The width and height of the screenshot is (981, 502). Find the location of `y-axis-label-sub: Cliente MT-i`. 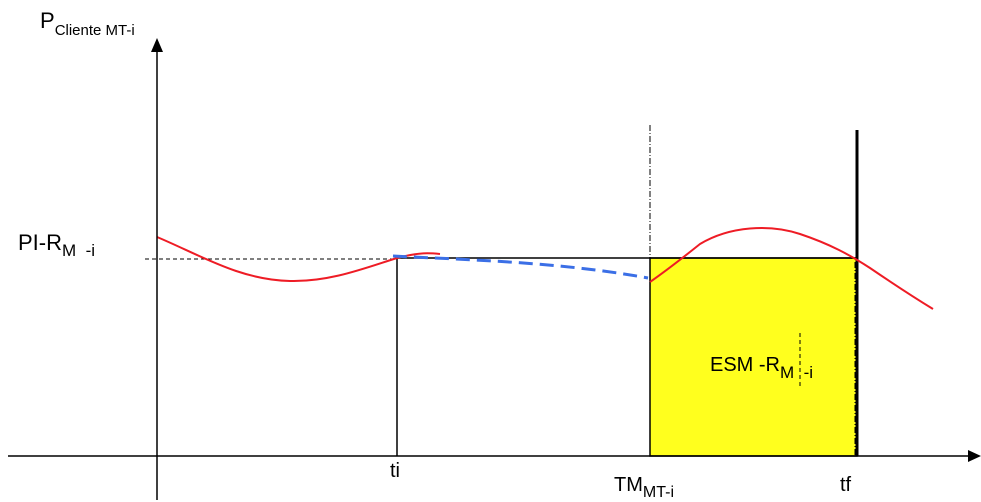

y-axis-label-sub: Cliente MT-i is located at coordinates (95, 30).